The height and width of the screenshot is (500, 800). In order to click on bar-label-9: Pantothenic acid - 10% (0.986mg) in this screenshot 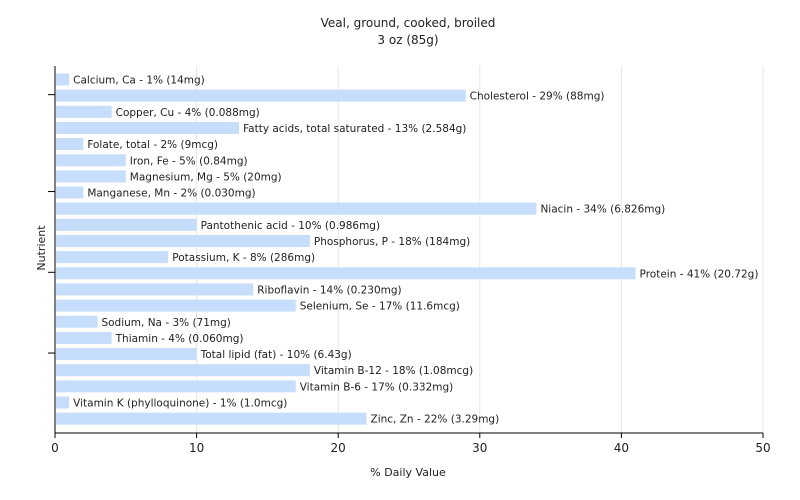, I will do `click(290, 226)`.